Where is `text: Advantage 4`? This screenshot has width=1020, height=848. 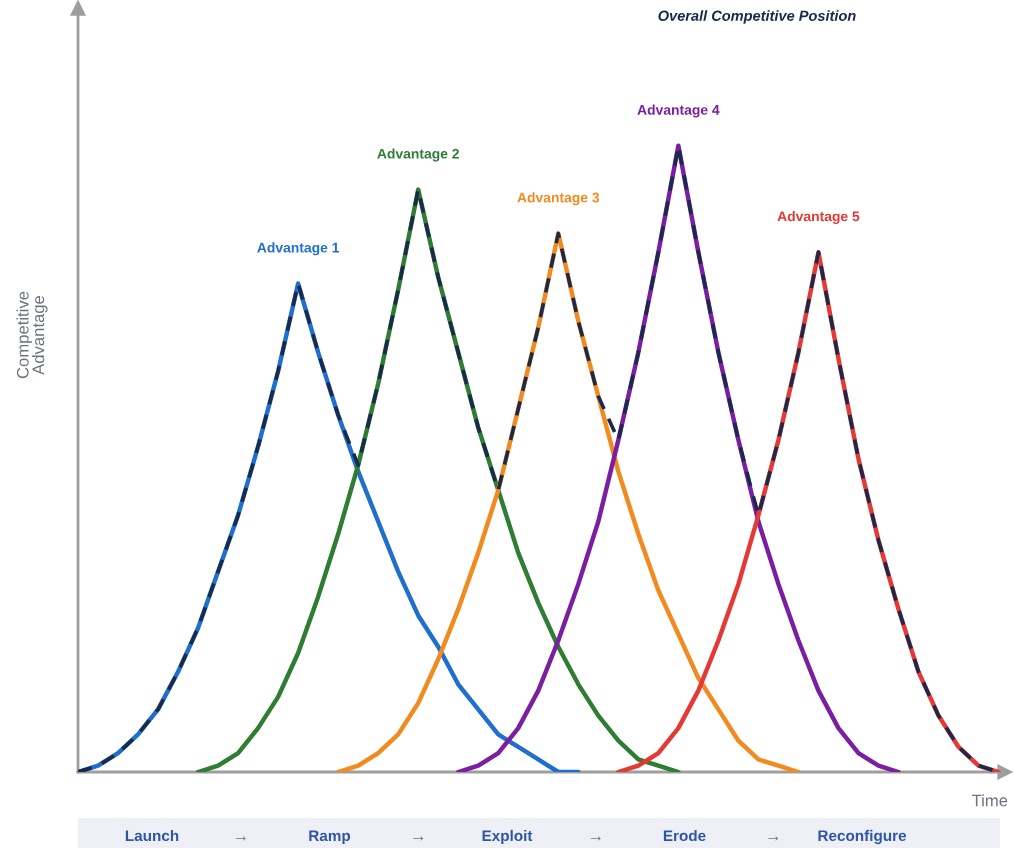 text: Advantage 4 is located at coordinates (678, 111).